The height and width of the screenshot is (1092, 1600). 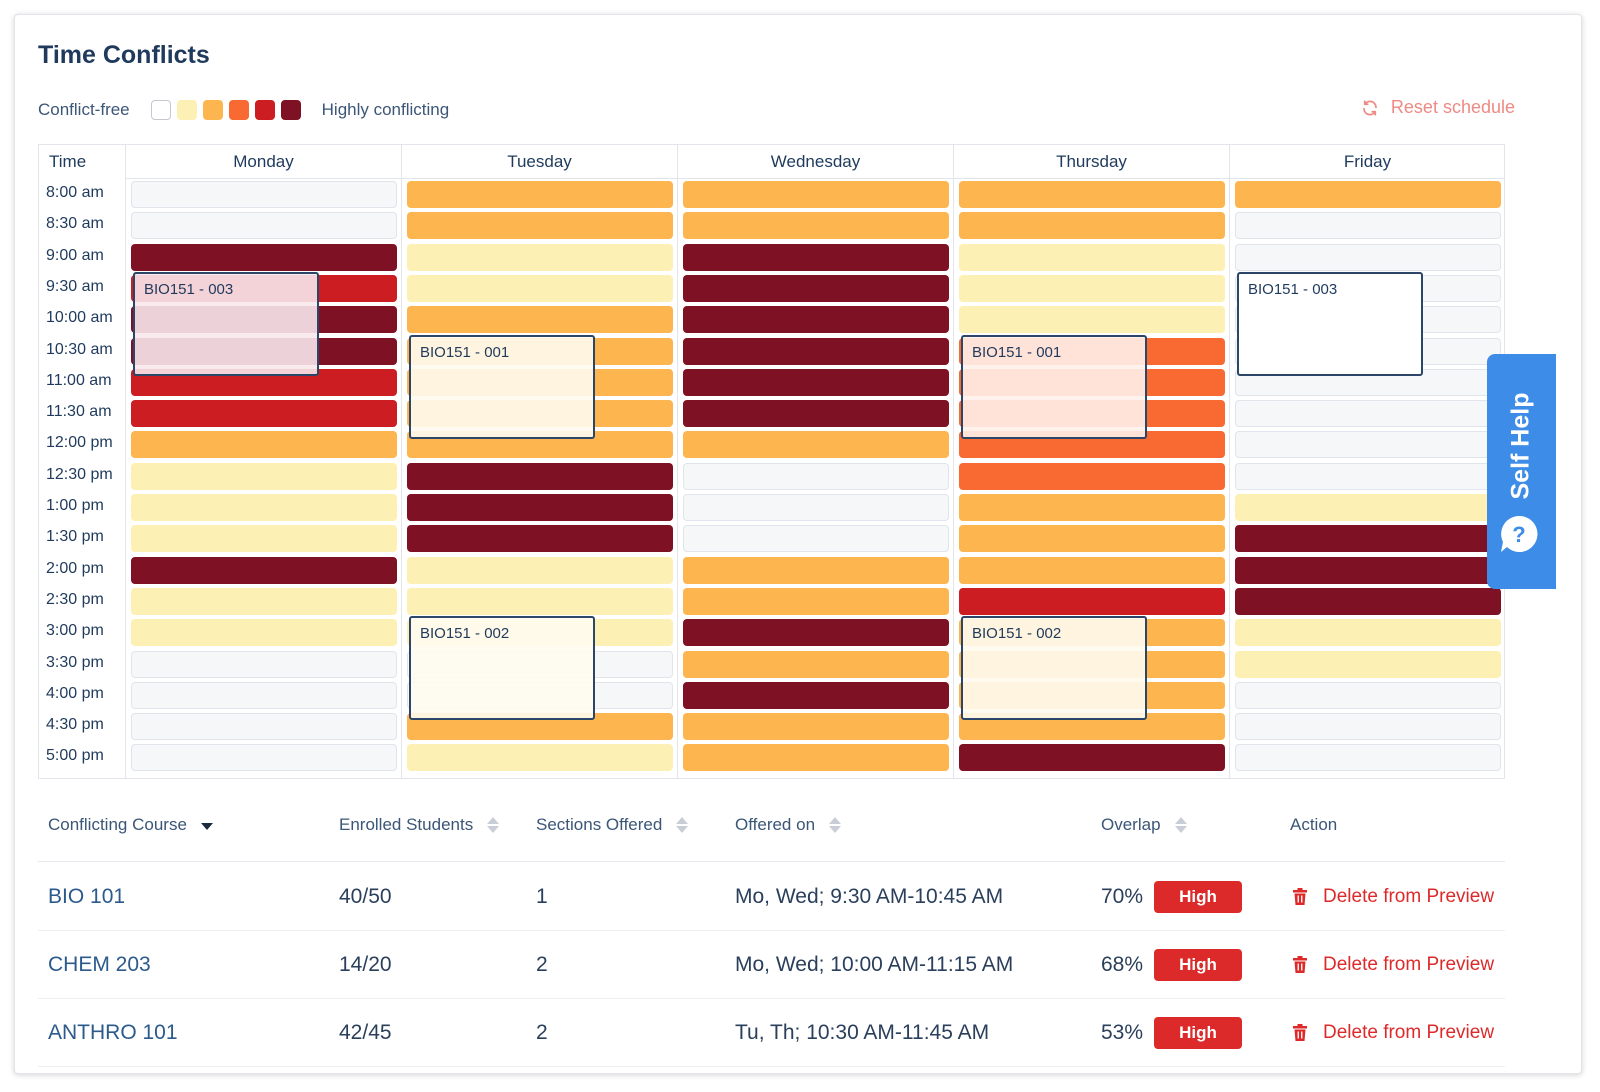 What do you see at coordinates (99, 964) in the screenshot?
I see `course-name: CHEM 203` at bounding box center [99, 964].